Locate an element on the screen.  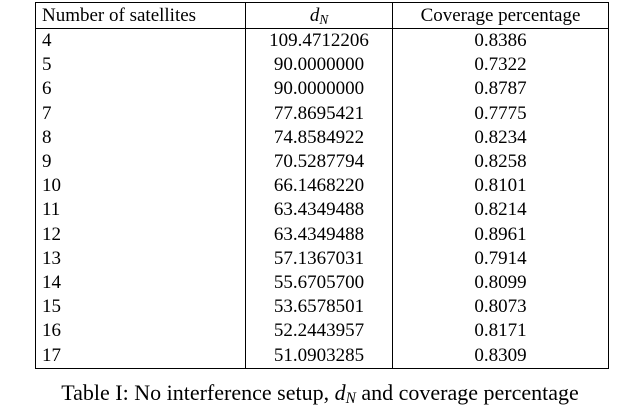
table-row: 5 90.0000000 0.7322 is located at coordinates (322, 65).